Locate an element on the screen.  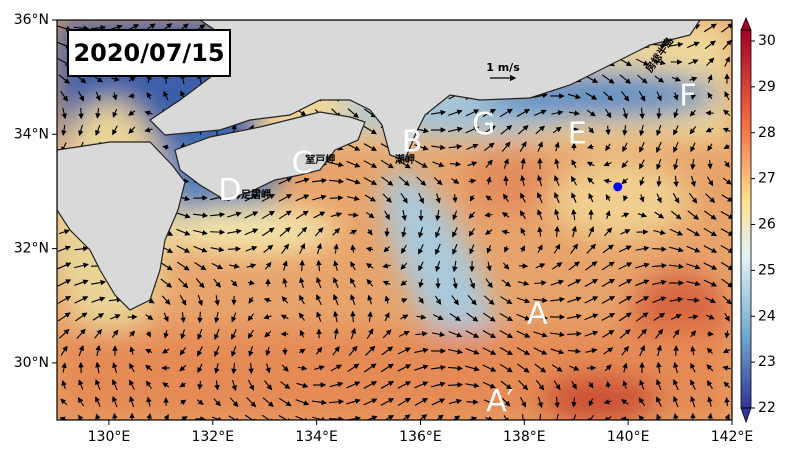
region-label: E is located at coordinates (577, 133).